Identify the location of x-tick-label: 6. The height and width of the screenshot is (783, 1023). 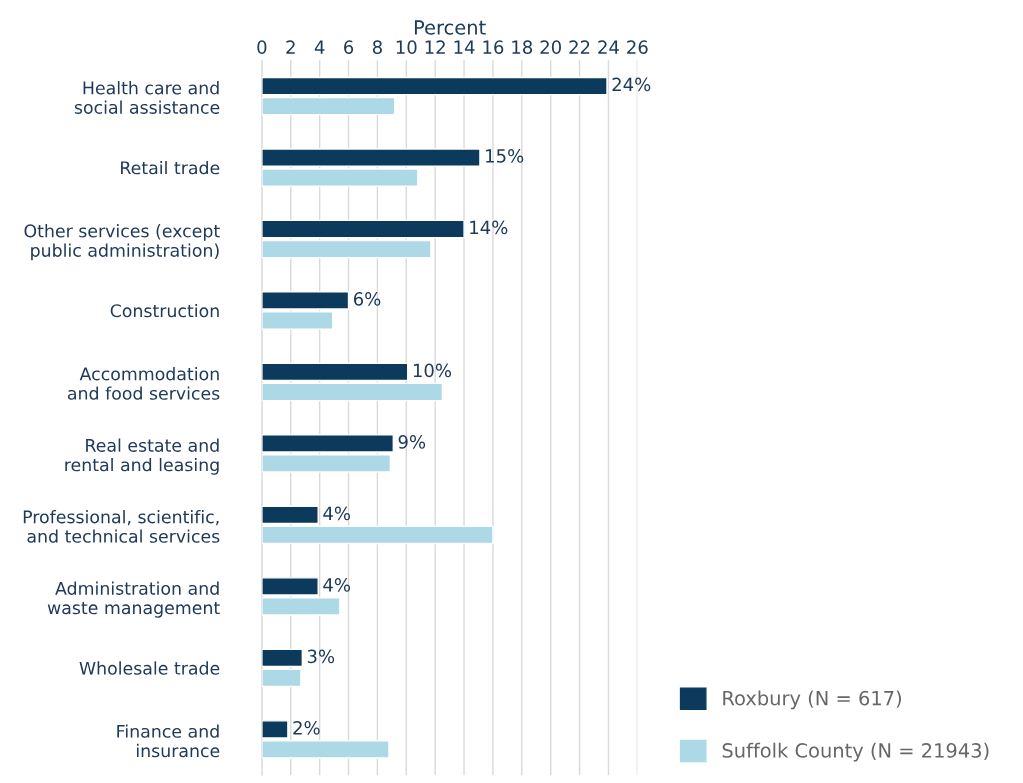
(349, 47).